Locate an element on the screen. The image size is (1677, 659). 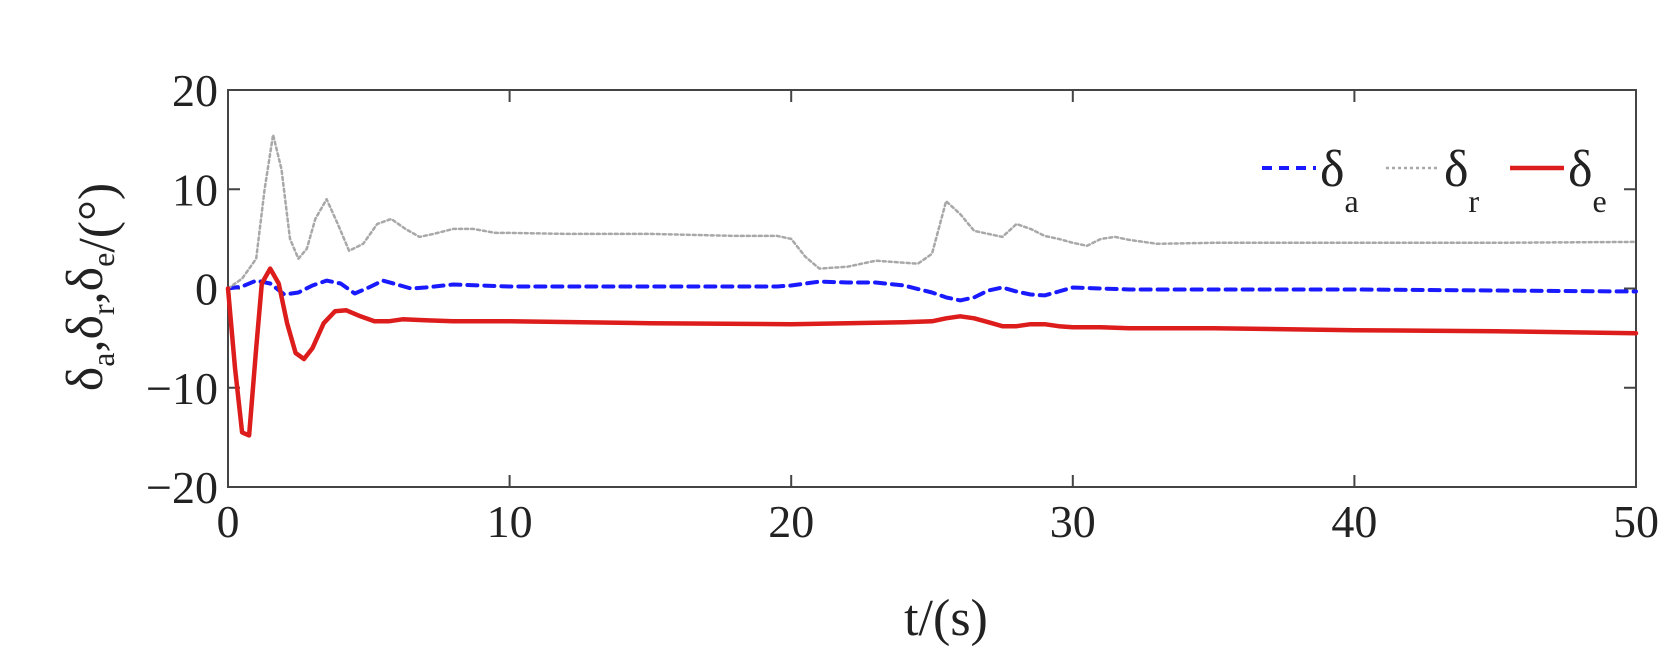
series-line-a is located at coordinates (932, 290).